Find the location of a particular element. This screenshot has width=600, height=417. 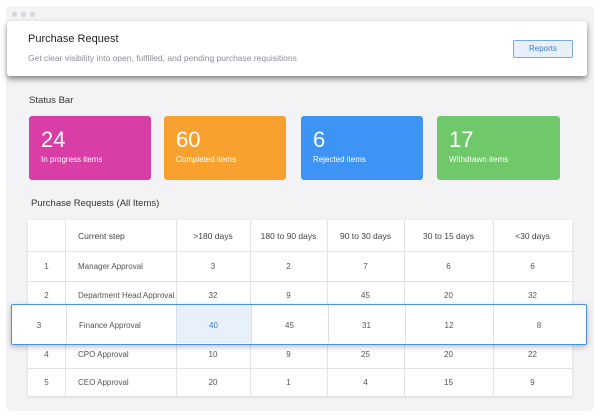

stat-value: 17 is located at coordinates (461, 139).